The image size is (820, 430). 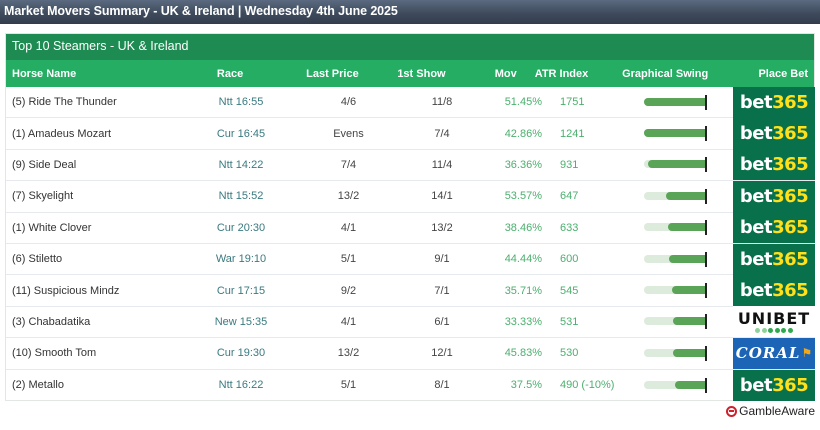 I want to click on race-link: Ntt 15:52, so click(x=241, y=196).